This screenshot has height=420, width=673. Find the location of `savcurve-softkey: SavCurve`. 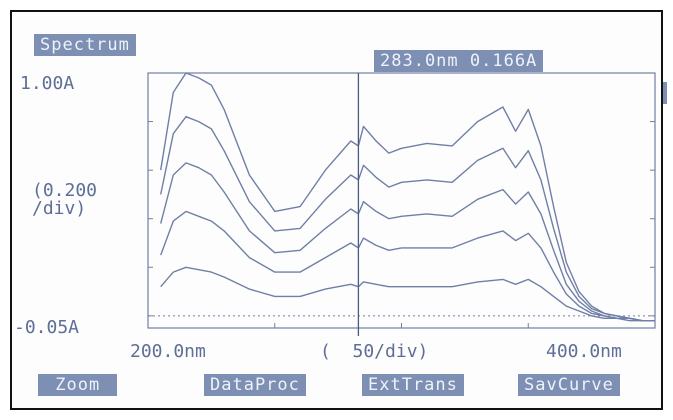

savcurve-softkey: SavCurve is located at coordinates (569, 385).